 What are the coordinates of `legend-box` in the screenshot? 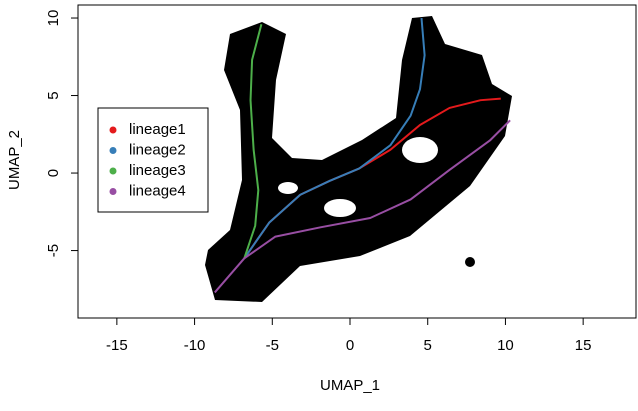 It's located at (153, 160).